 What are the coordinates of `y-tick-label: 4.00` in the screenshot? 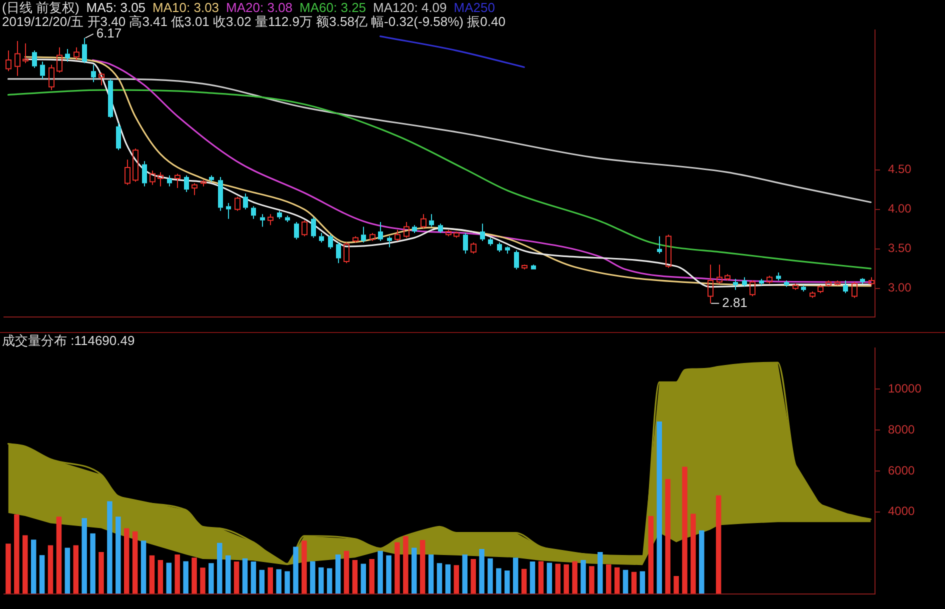 It's located at (900, 209).